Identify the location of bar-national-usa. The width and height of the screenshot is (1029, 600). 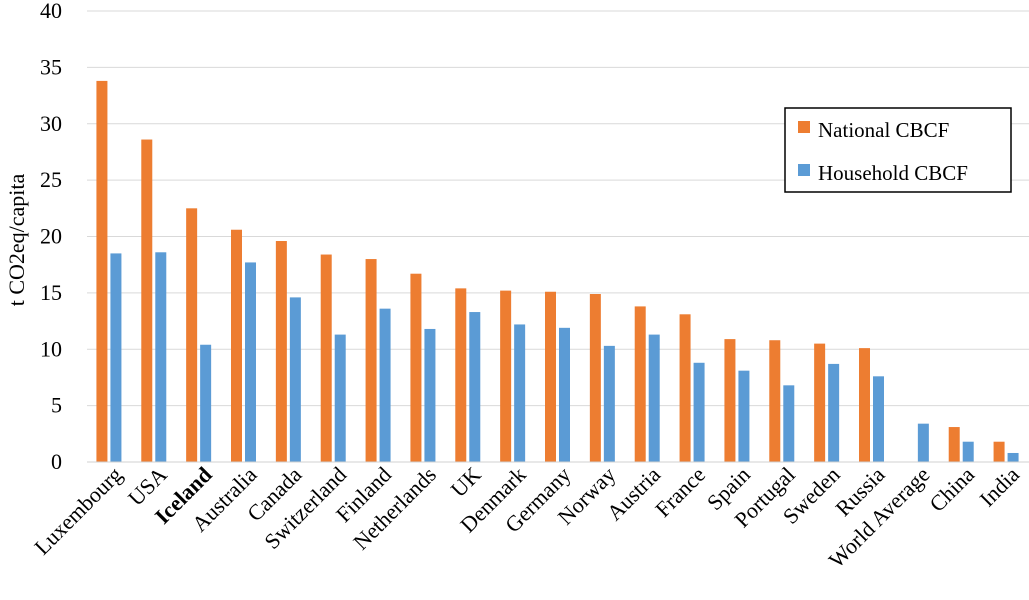
(147, 300).